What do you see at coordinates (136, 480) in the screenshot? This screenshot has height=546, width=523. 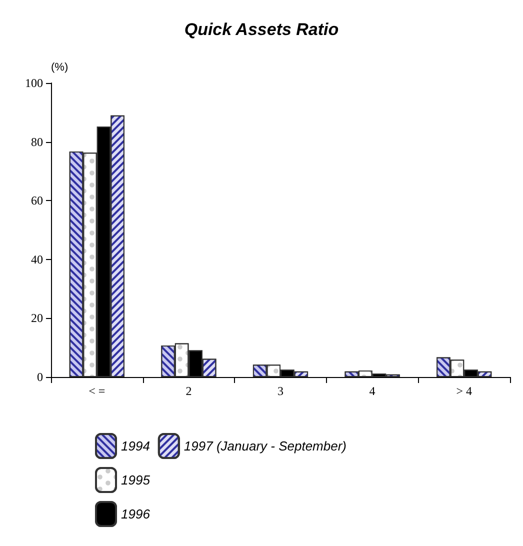 I see `legend-label: 1995` at bounding box center [136, 480].